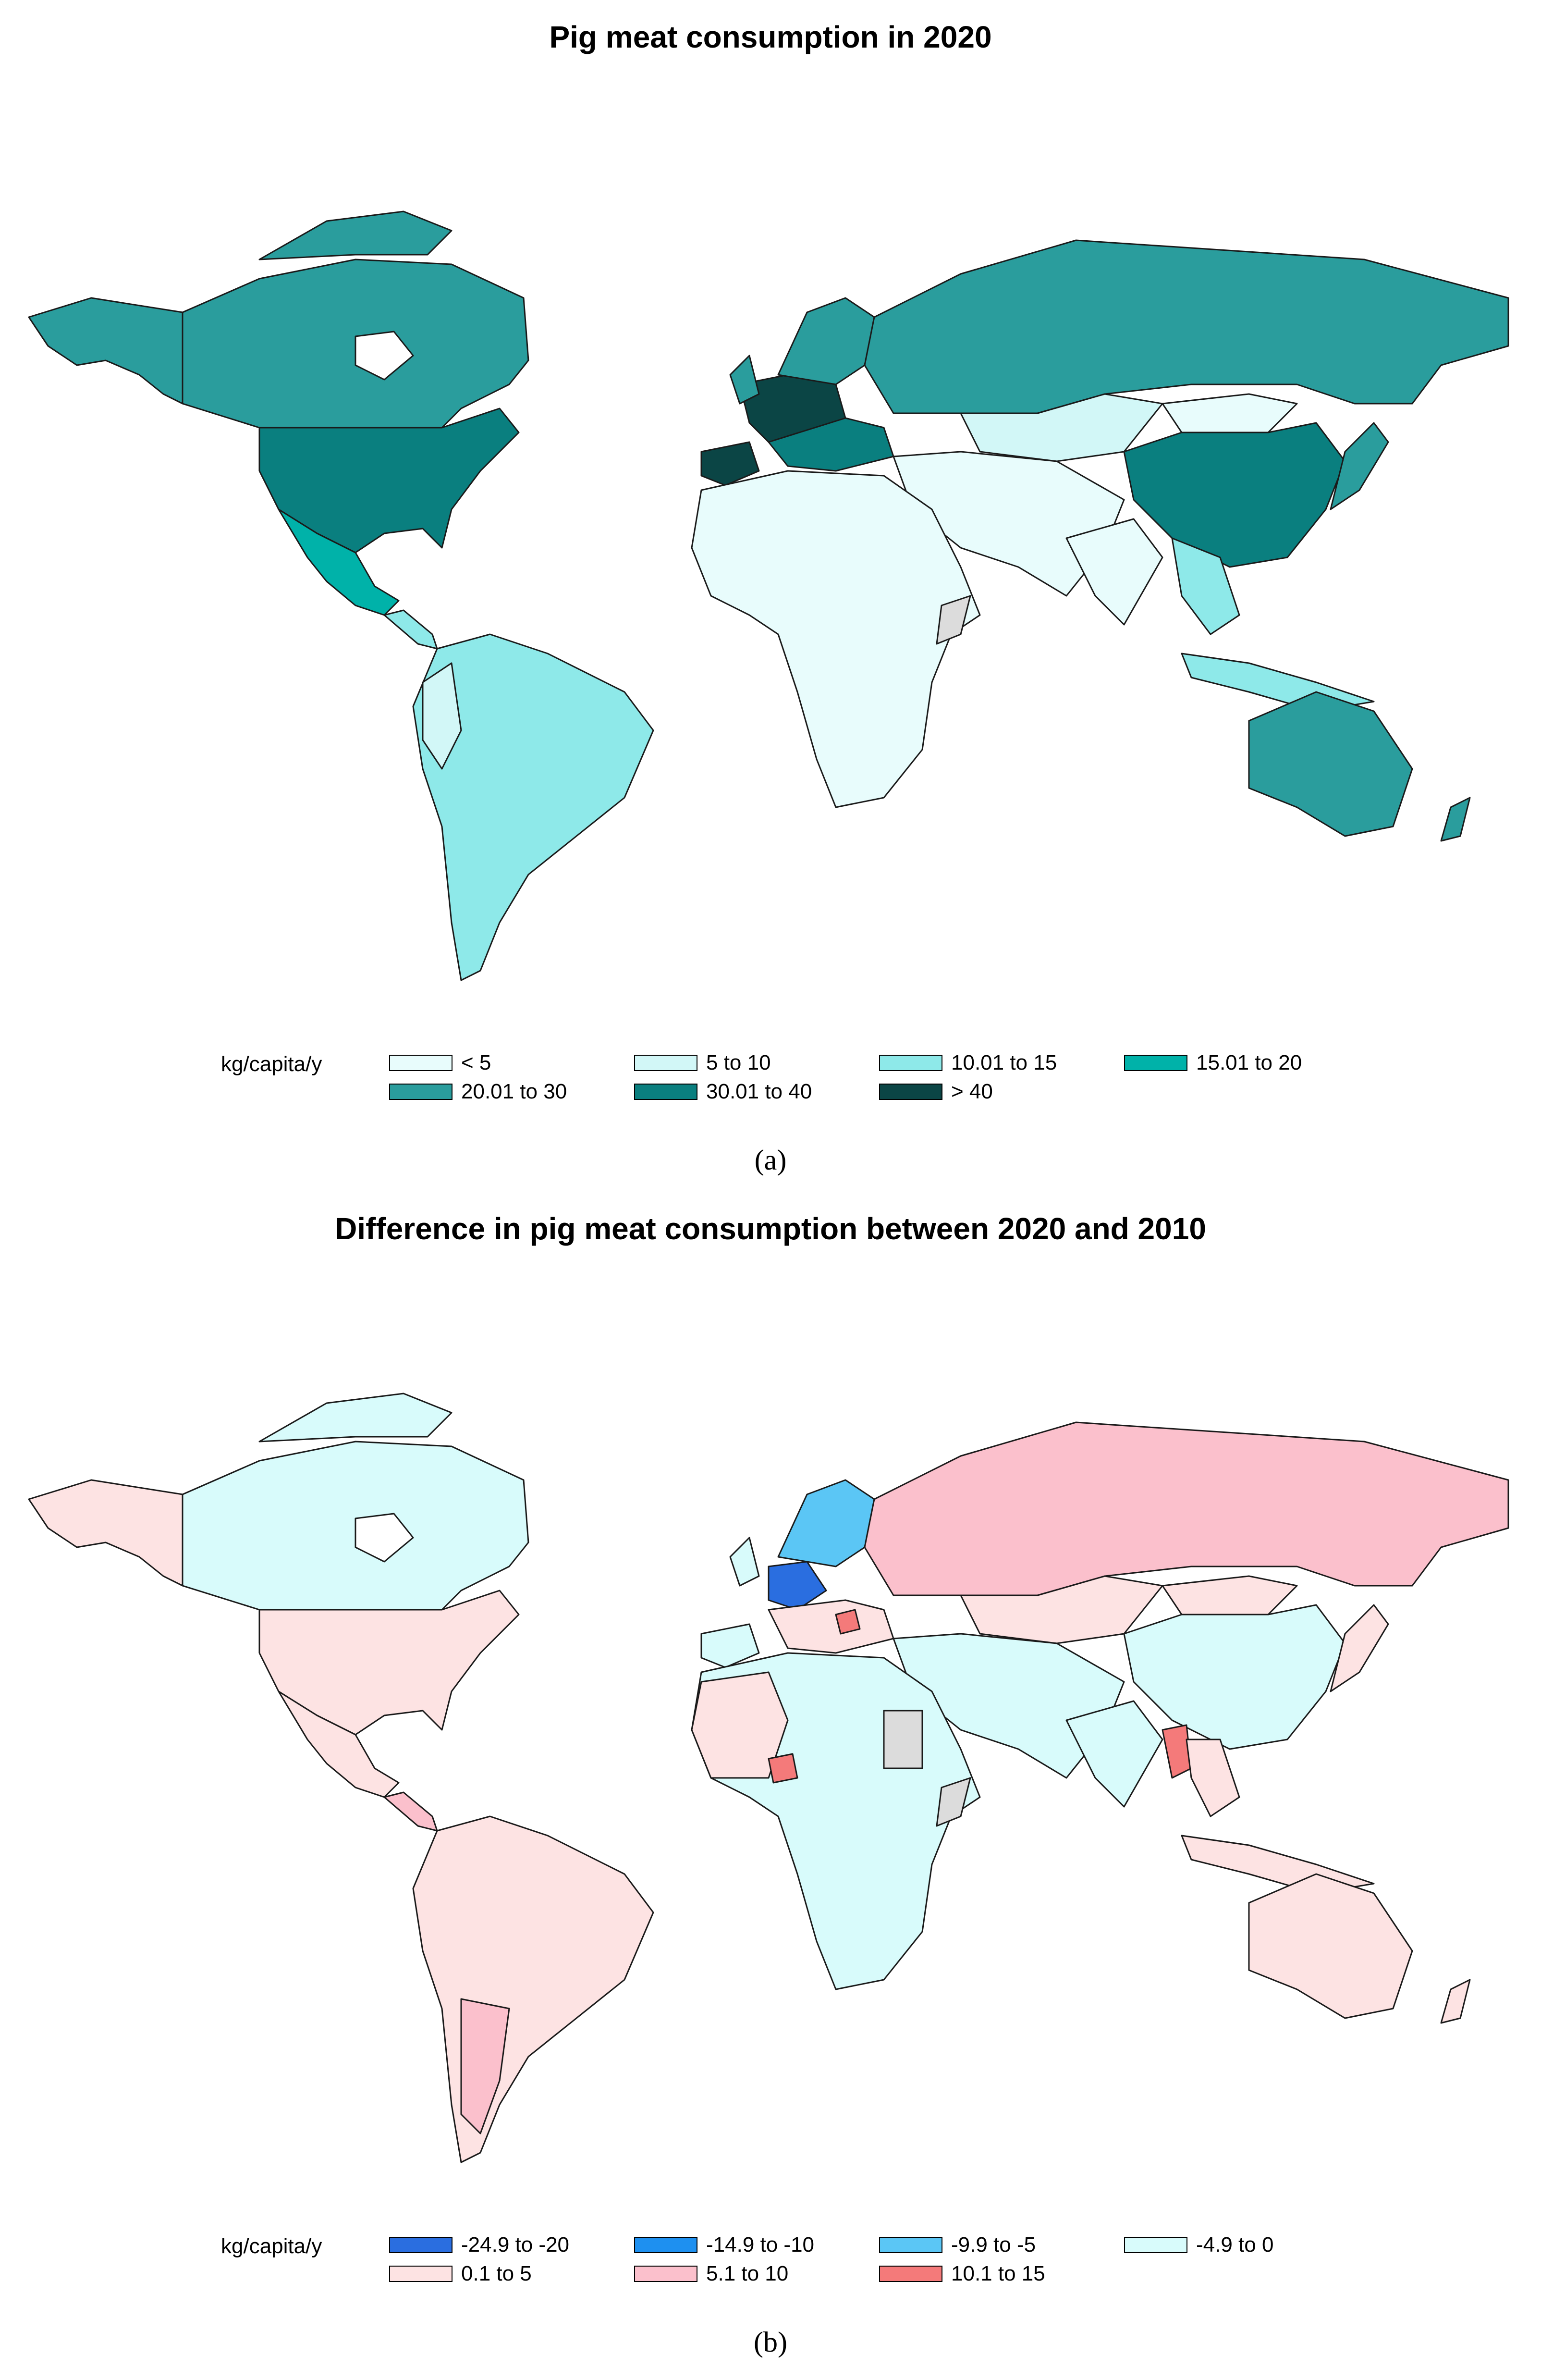 The width and height of the screenshot is (1541, 2380). What do you see at coordinates (848, 1622) in the screenshot?
I see `region-serbia` at bounding box center [848, 1622].